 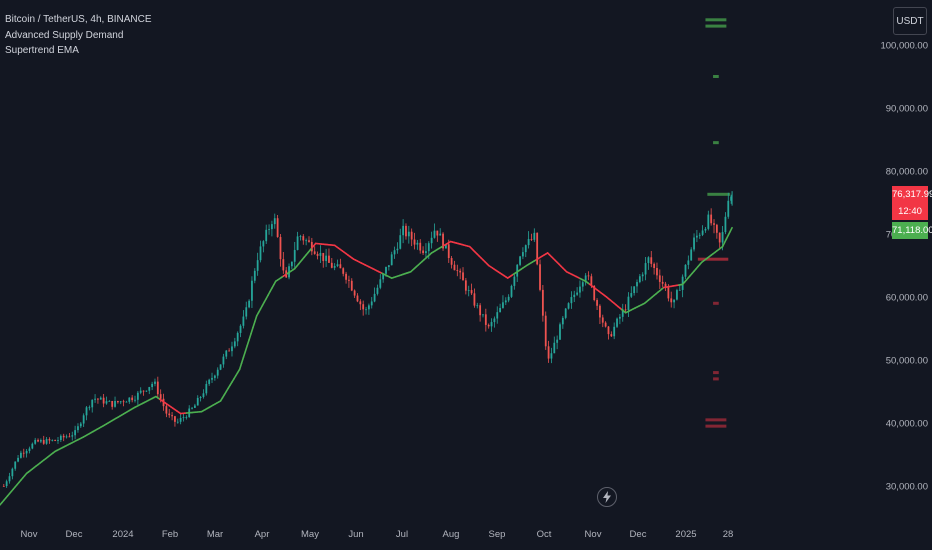 I want to click on symbol-title: Bitcoin / TetherUS, 4h, BINANCE, so click(x=78, y=19).